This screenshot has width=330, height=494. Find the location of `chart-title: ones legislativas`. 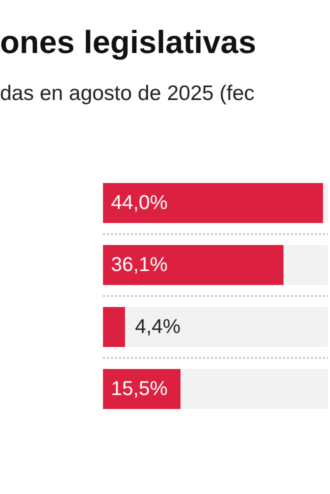

chart-title: ones legislativas is located at coordinates (128, 42).